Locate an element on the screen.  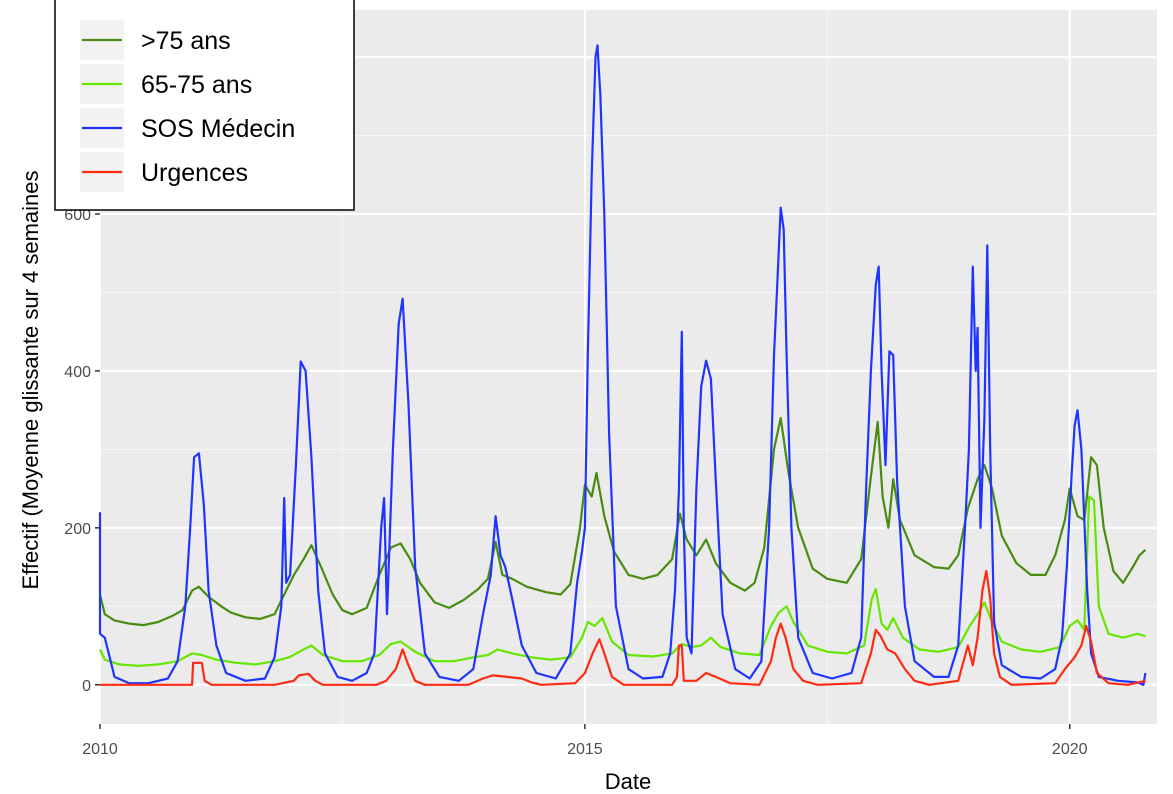
legend: >75 ans 65-75 ans SOS Médecin Urgences is located at coordinates (204, 105).